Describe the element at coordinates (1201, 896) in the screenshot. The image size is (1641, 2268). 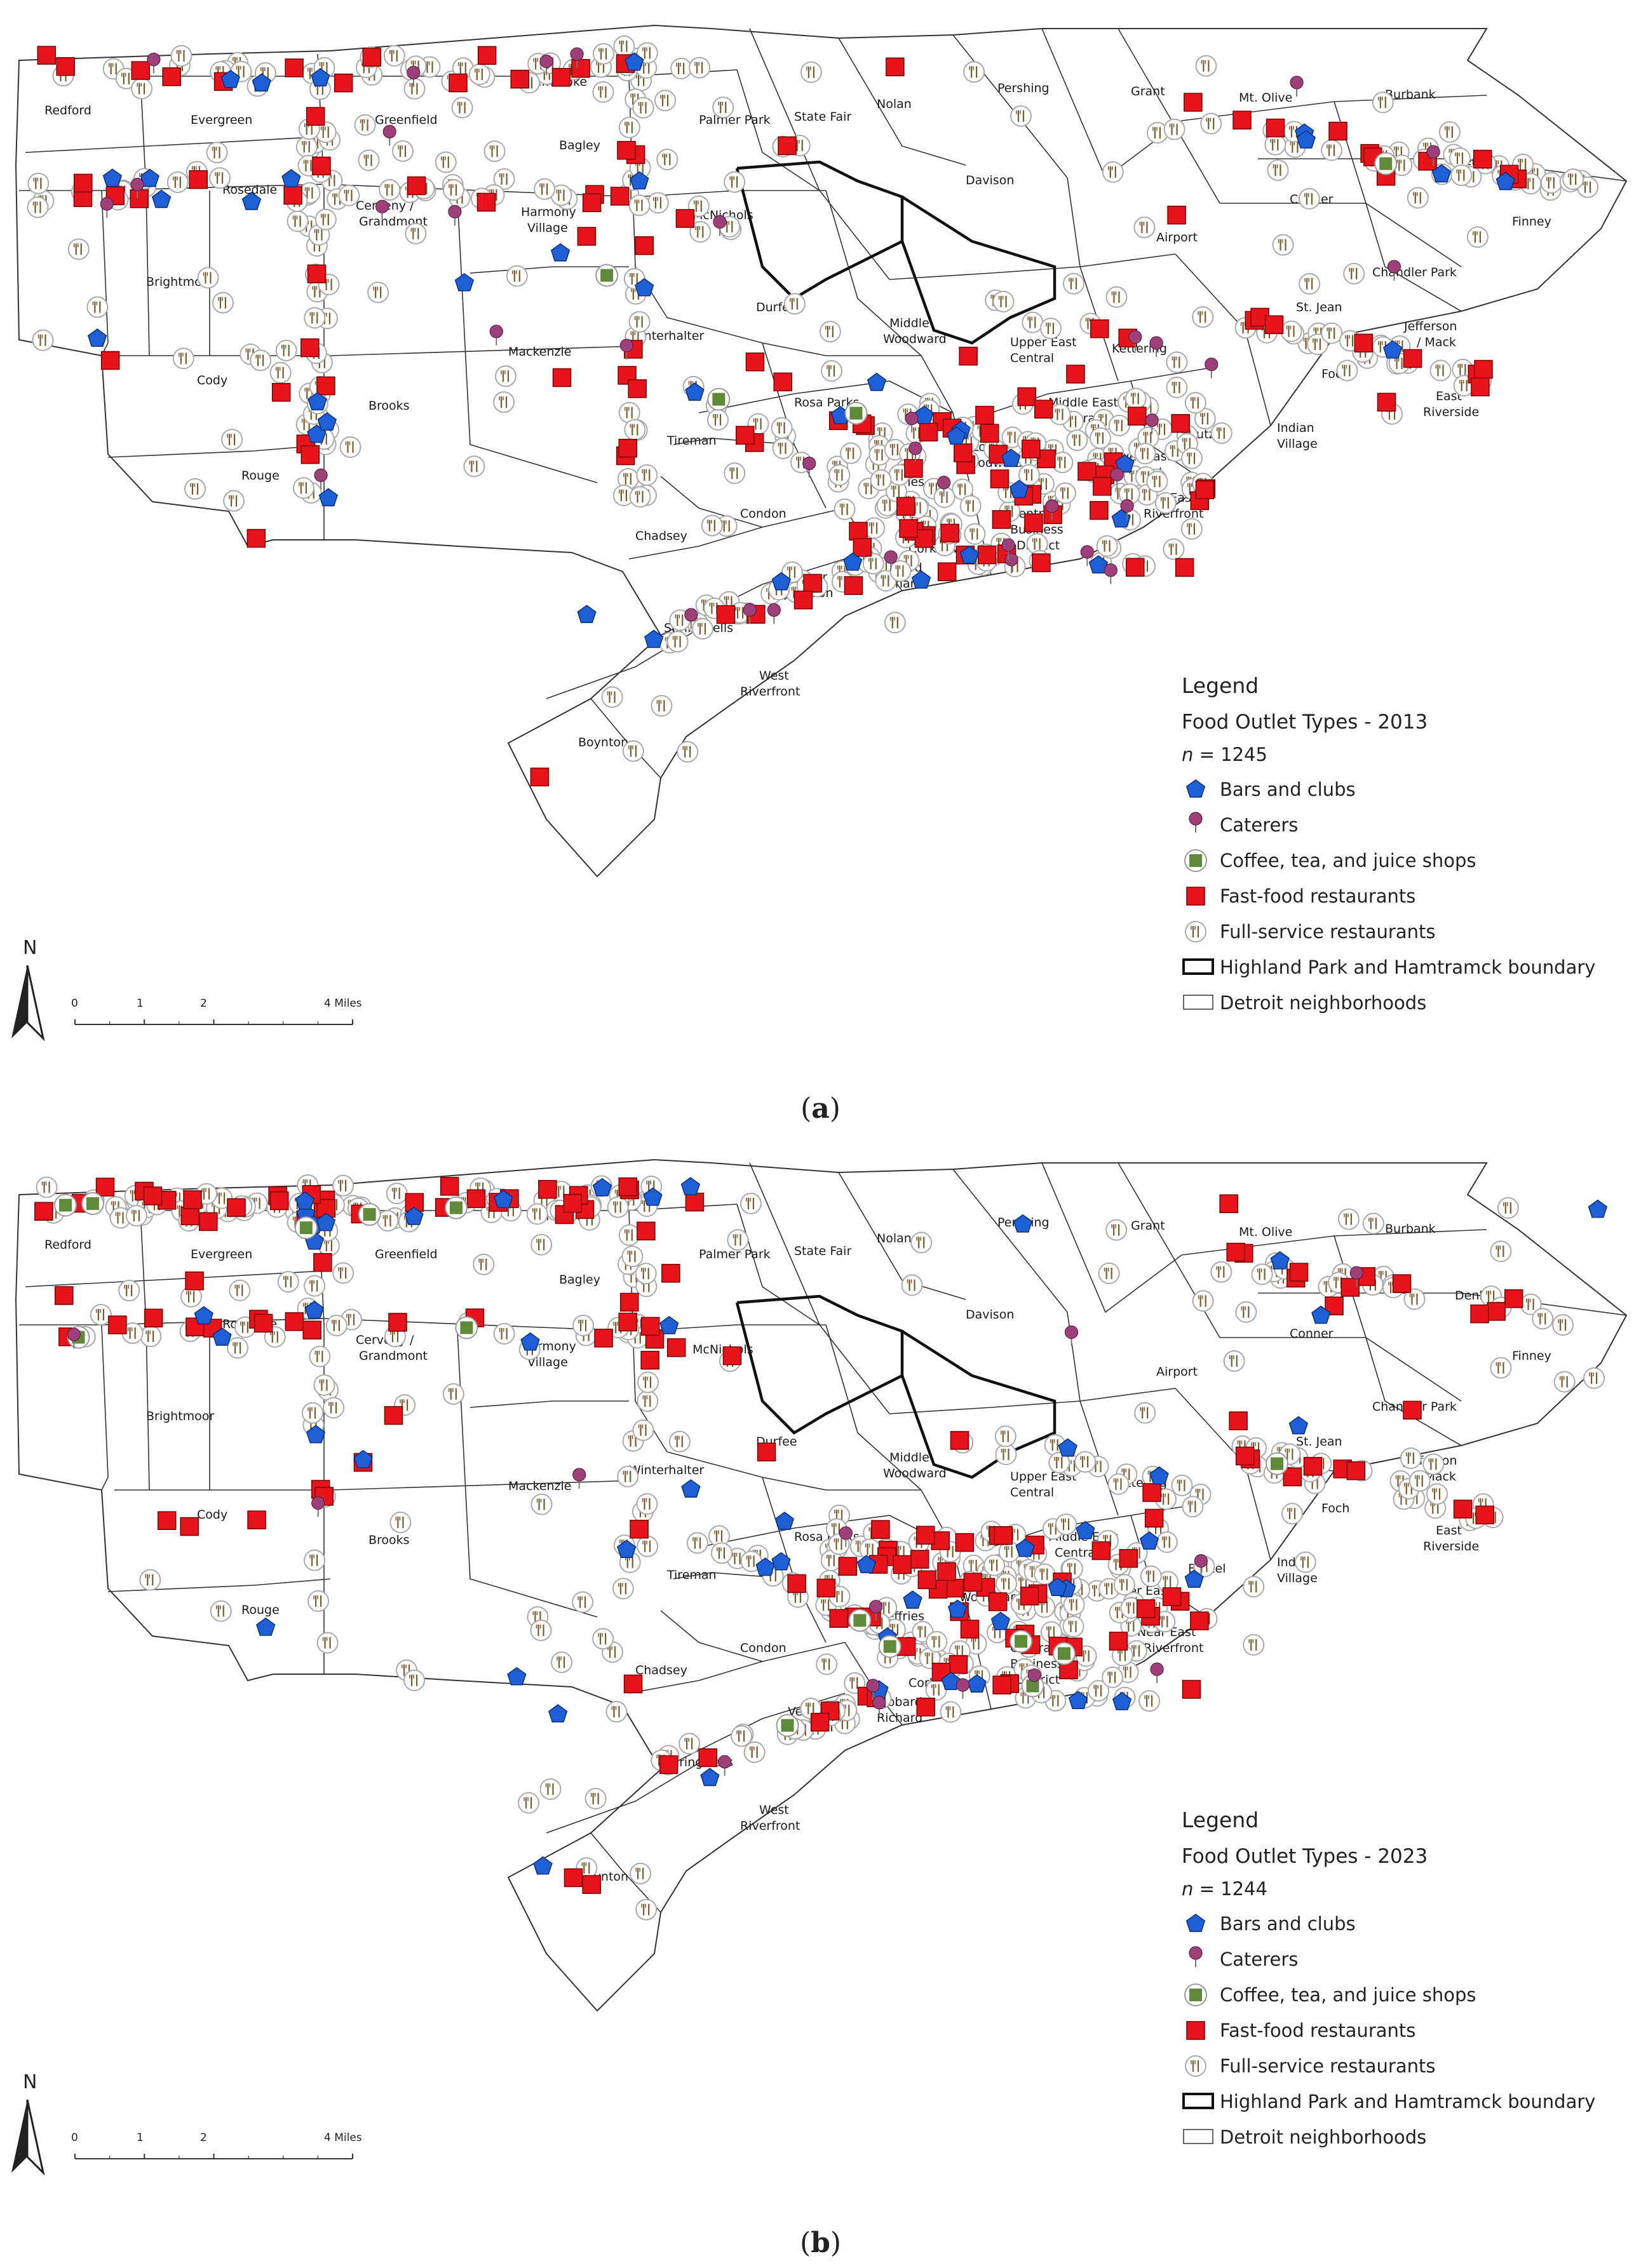
I see `square-icon` at that location.